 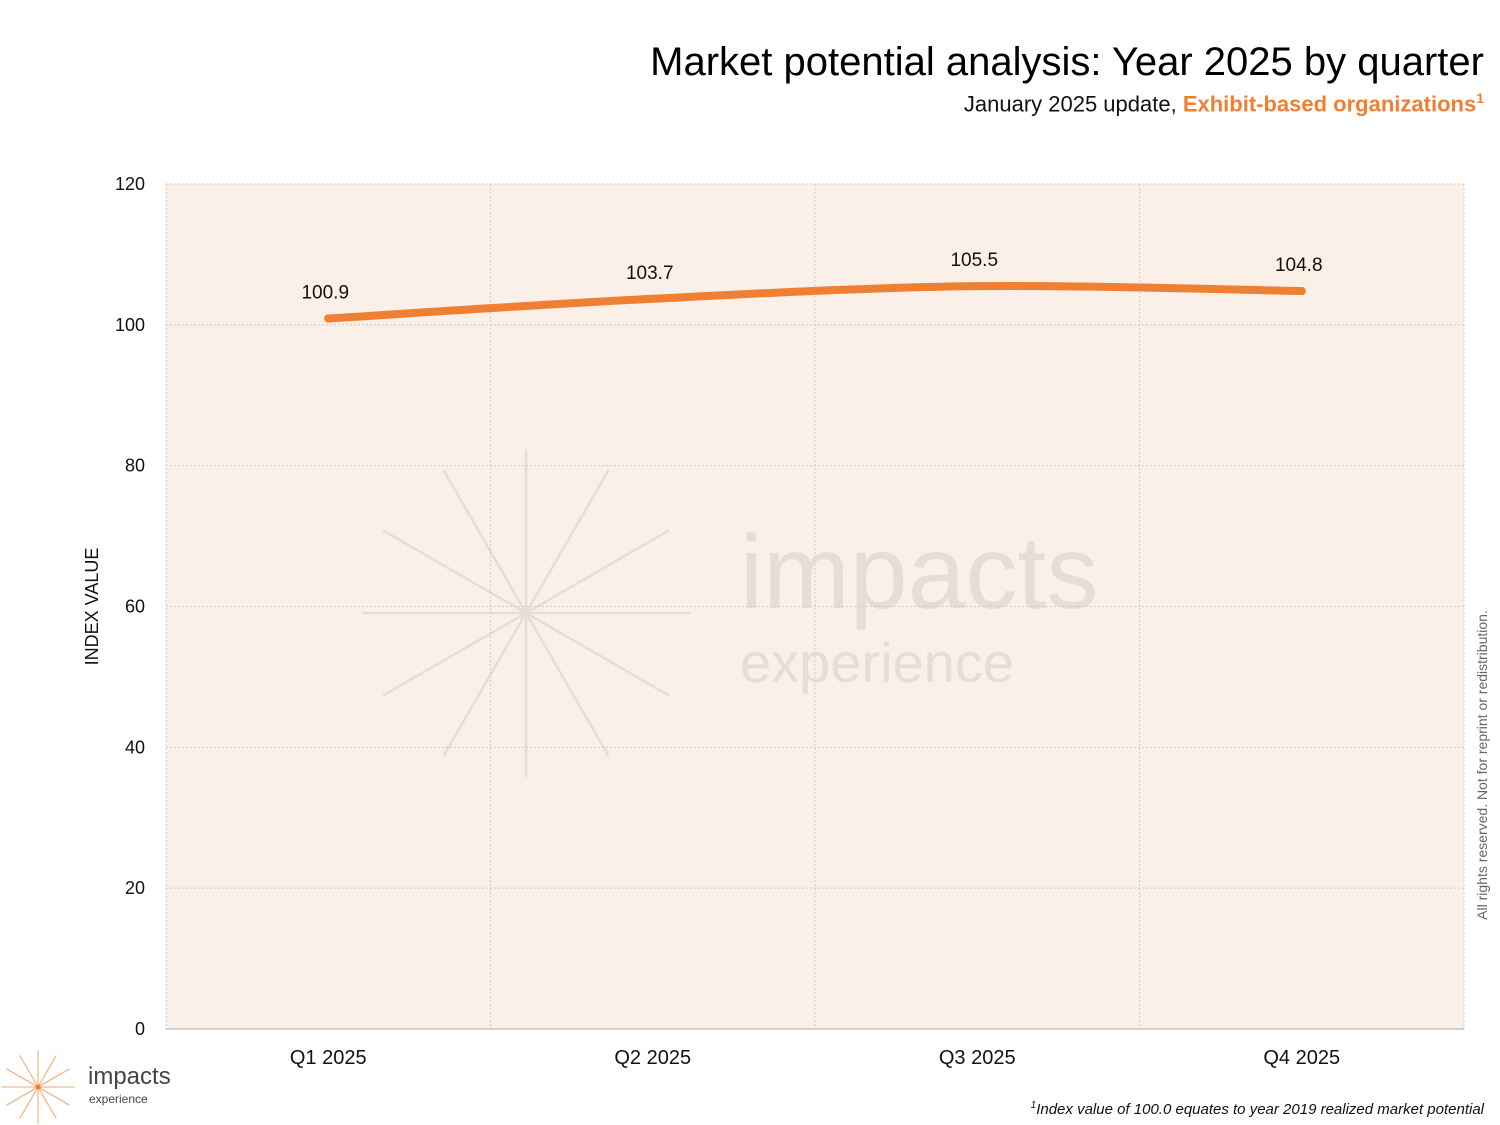 What do you see at coordinates (325, 292) in the screenshot?
I see `data-label: 100.9` at bounding box center [325, 292].